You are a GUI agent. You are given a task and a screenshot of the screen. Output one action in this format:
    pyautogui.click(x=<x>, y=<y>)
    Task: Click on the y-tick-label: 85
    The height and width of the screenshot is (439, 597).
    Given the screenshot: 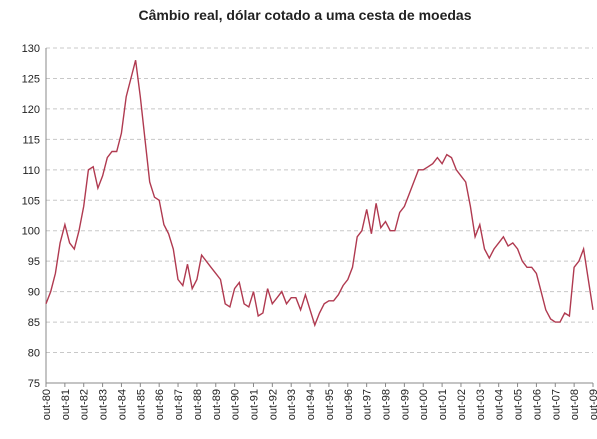 What is the action you would take?
    pyautogui.click(x=34, y=323)
    